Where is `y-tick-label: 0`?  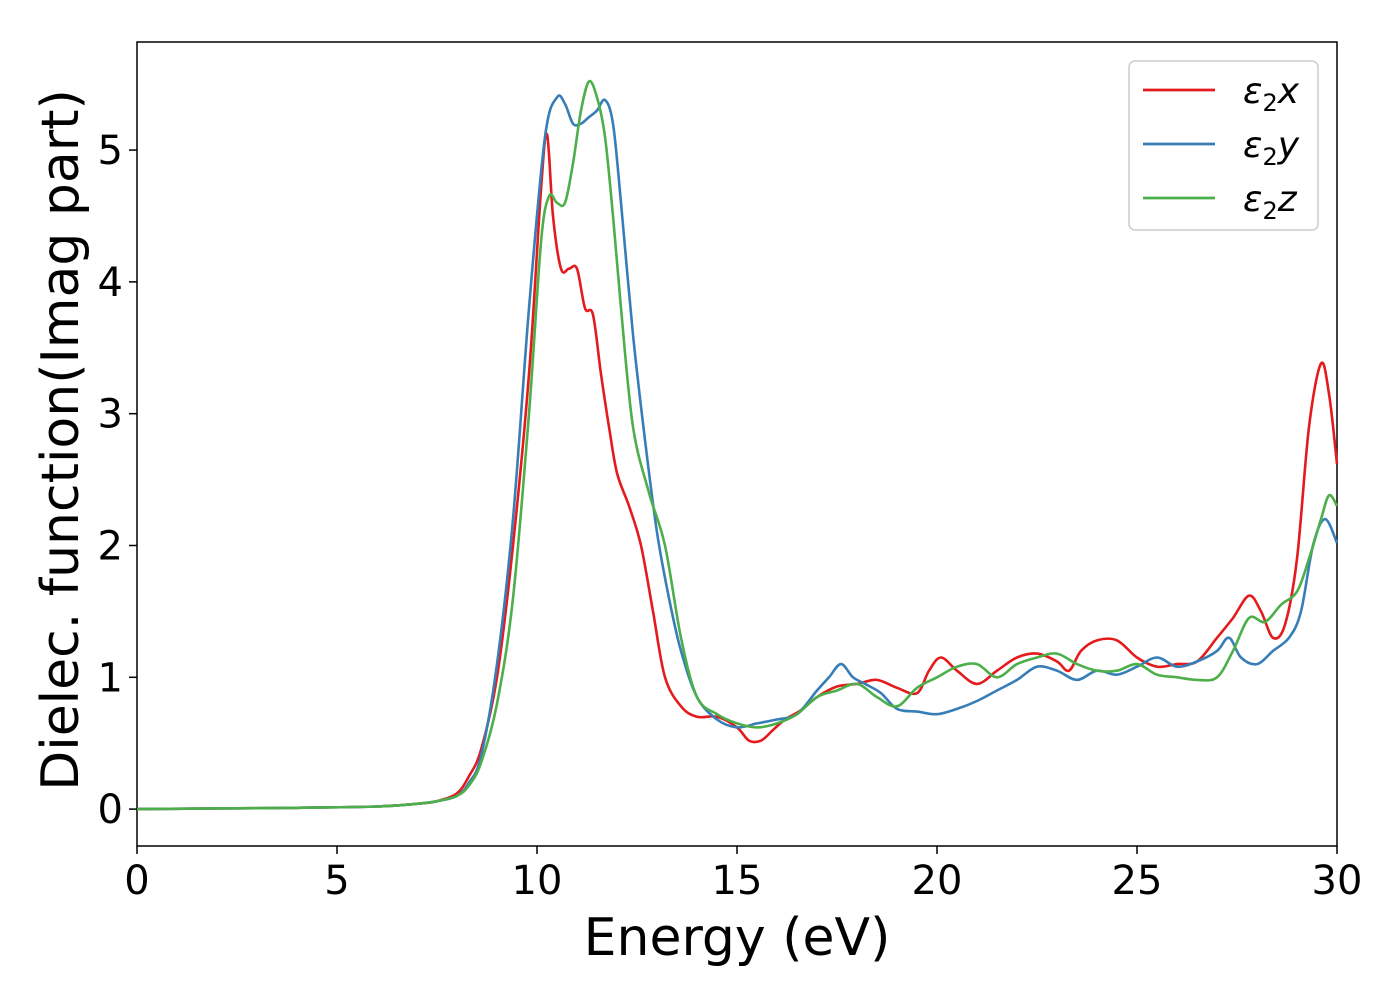
y-tick-label: 0 is located at coordinates (110, 810).